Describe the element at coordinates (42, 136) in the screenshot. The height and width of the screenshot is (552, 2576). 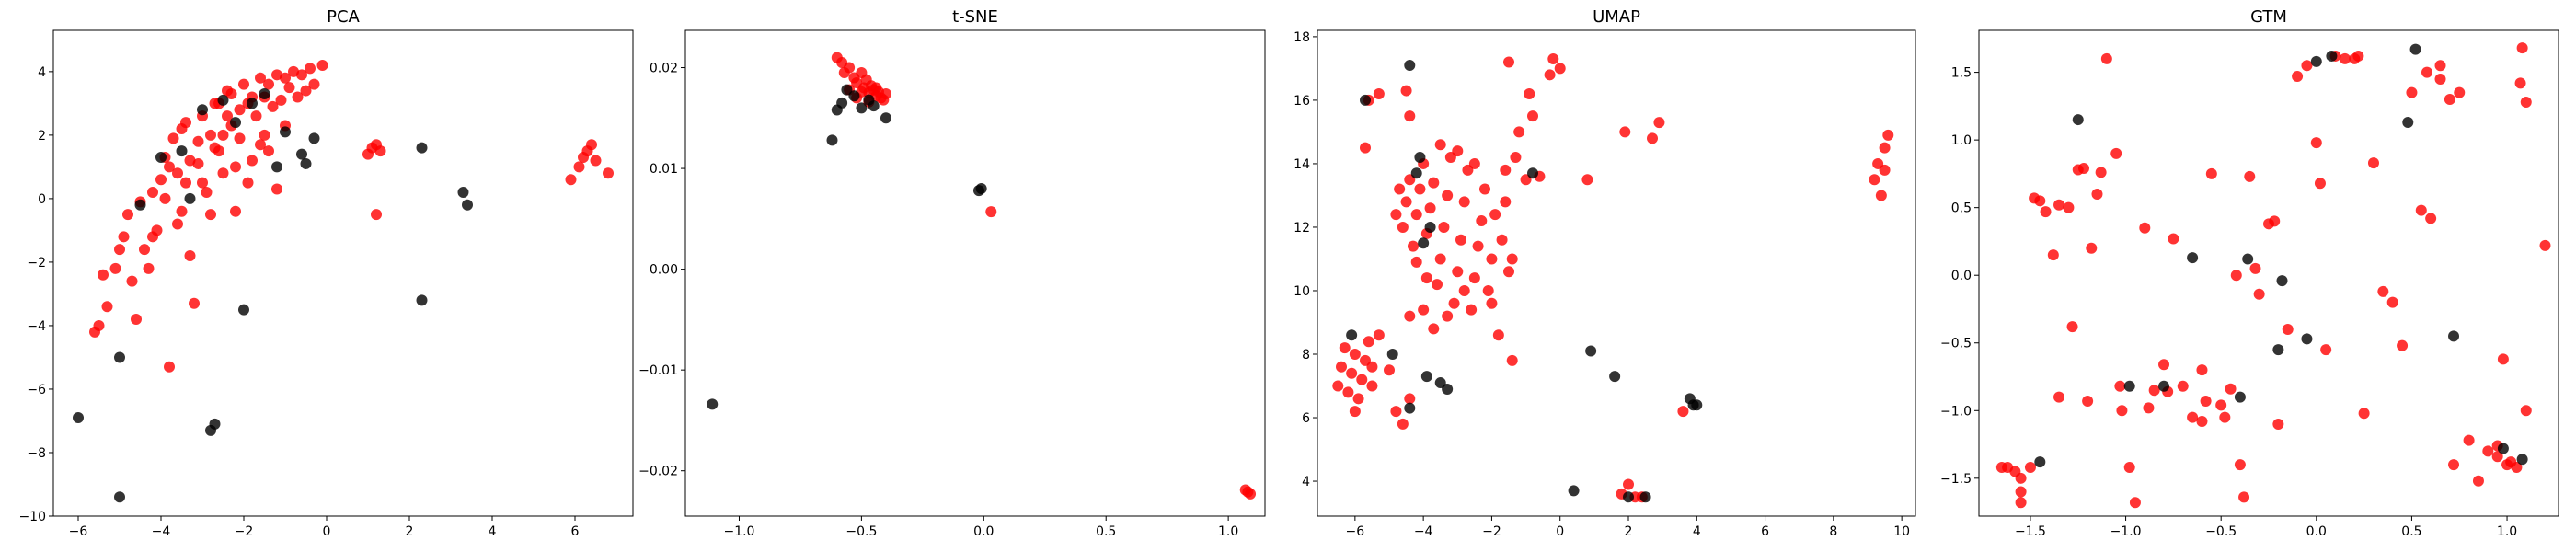
I see `pca-ytick-label: 2` at that location.